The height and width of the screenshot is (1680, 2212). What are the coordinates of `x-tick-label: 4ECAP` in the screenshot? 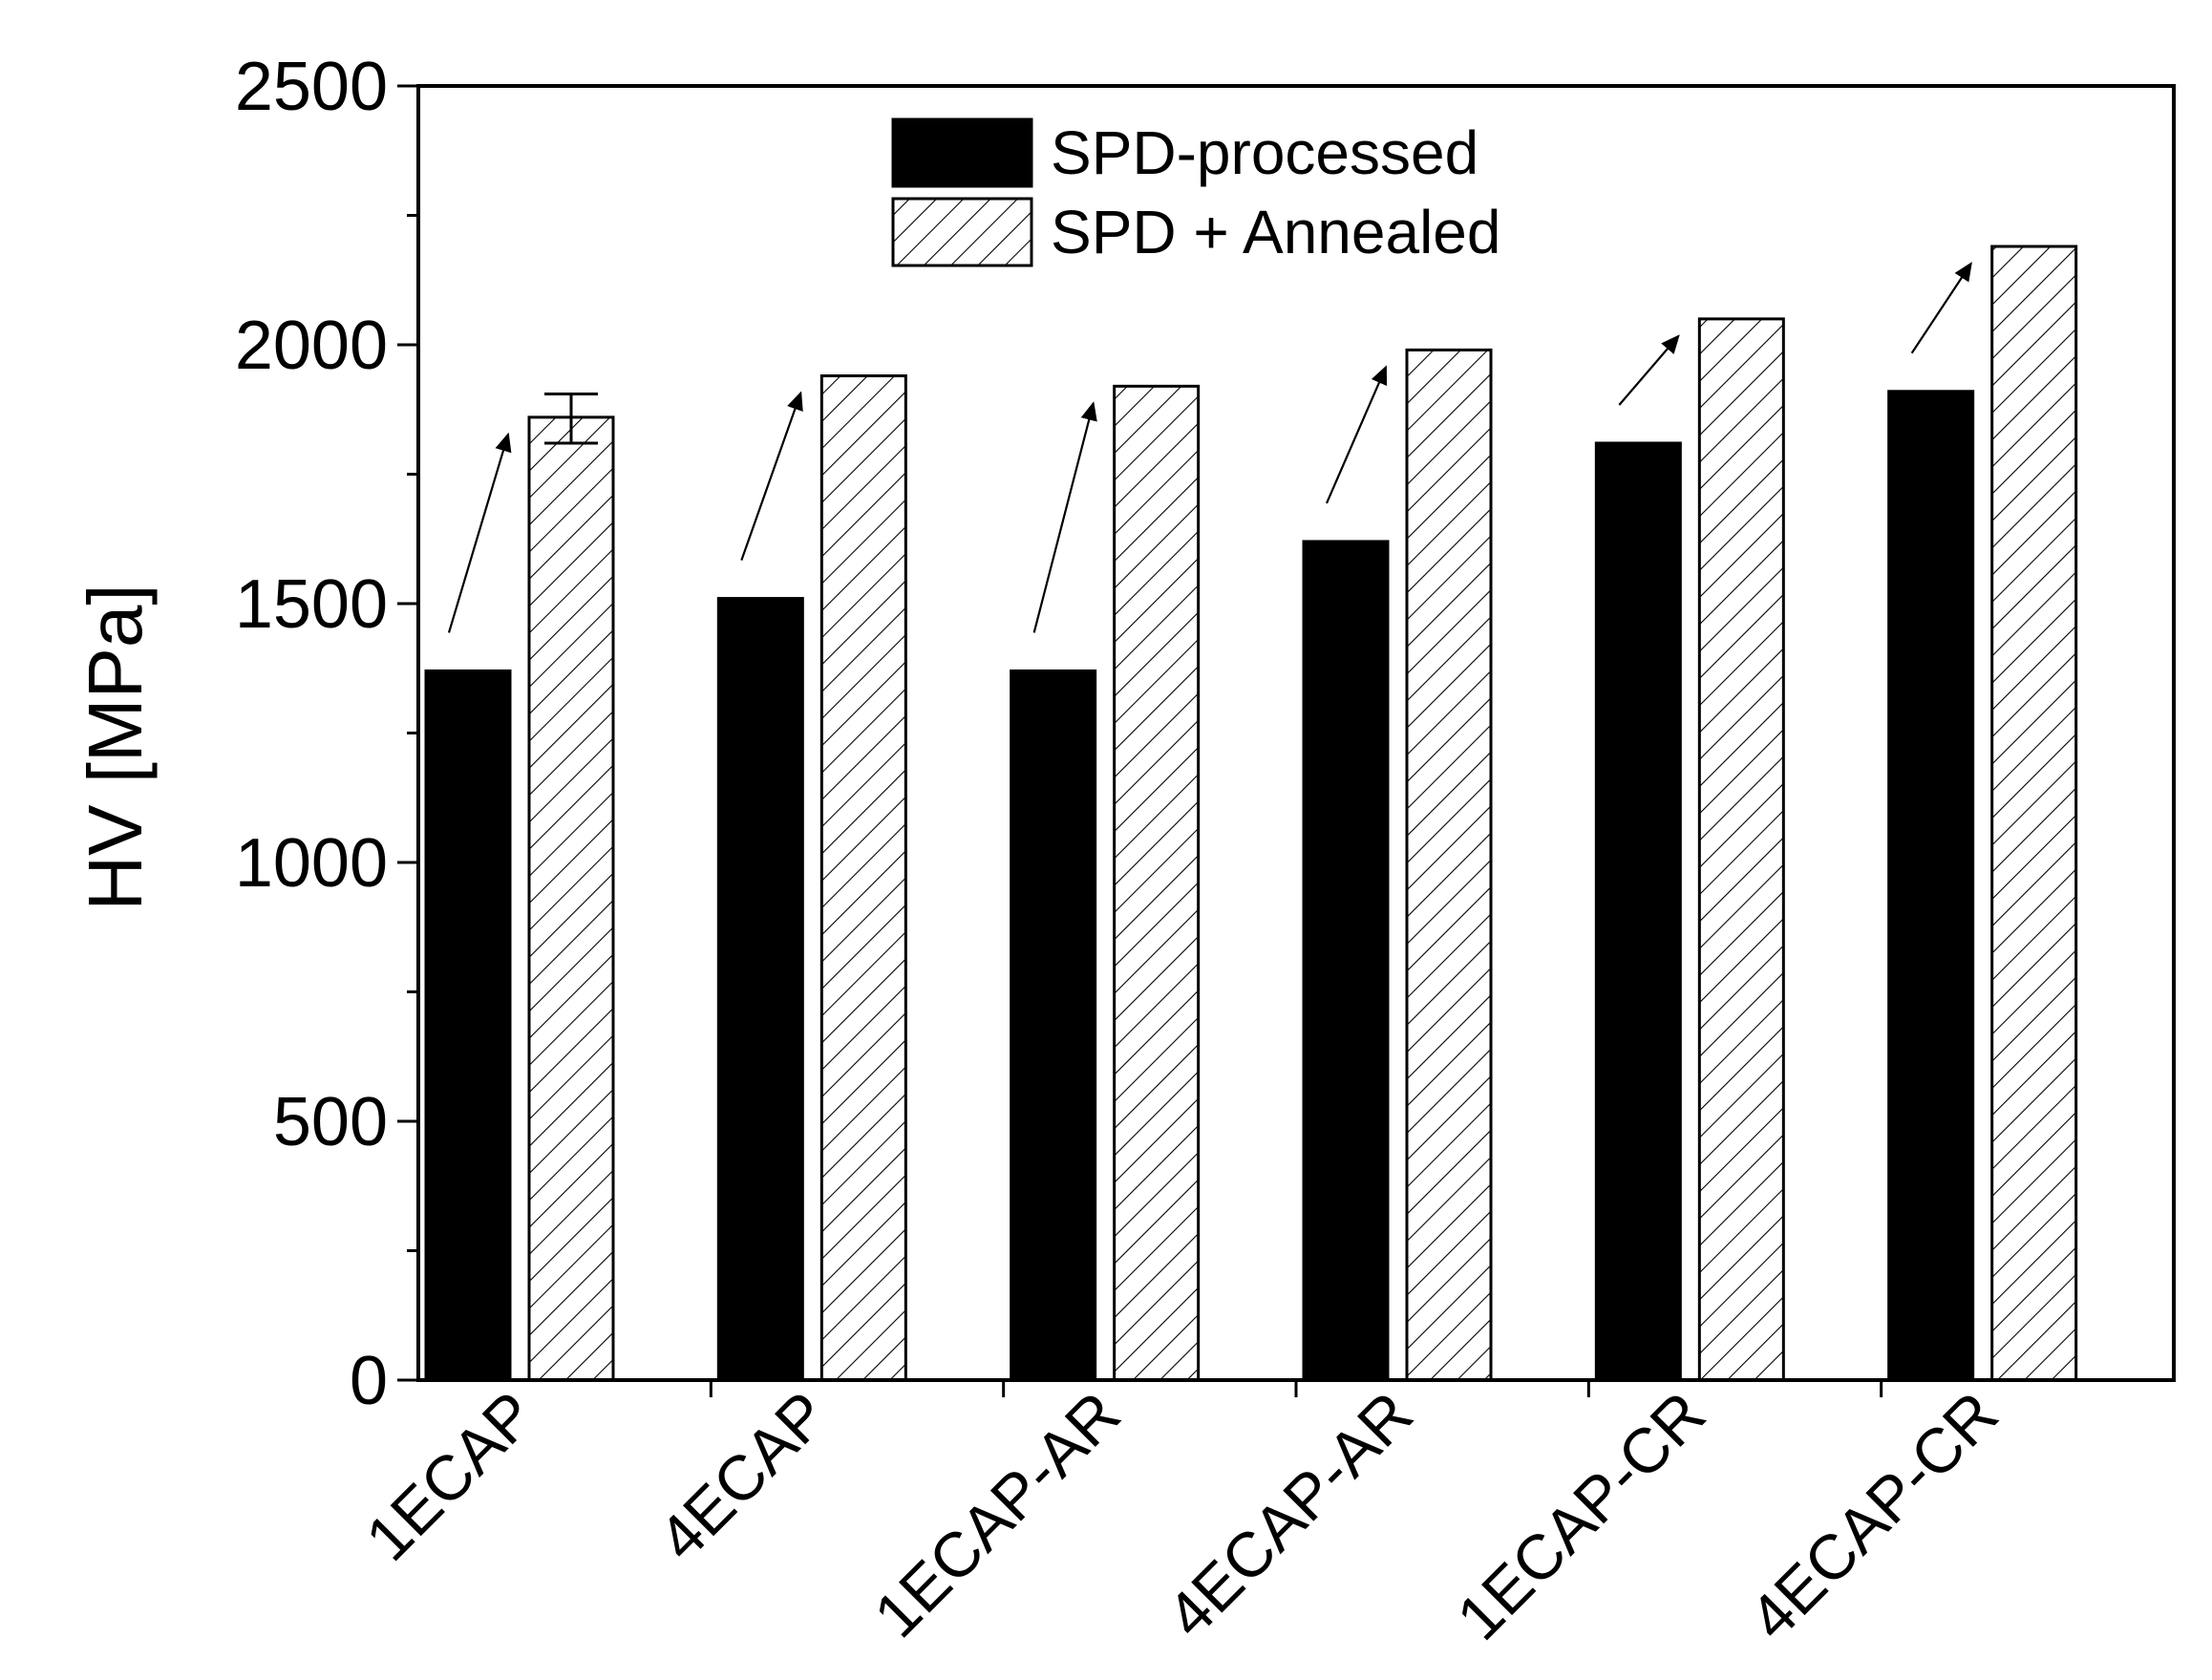 It's located at (742, 1476).